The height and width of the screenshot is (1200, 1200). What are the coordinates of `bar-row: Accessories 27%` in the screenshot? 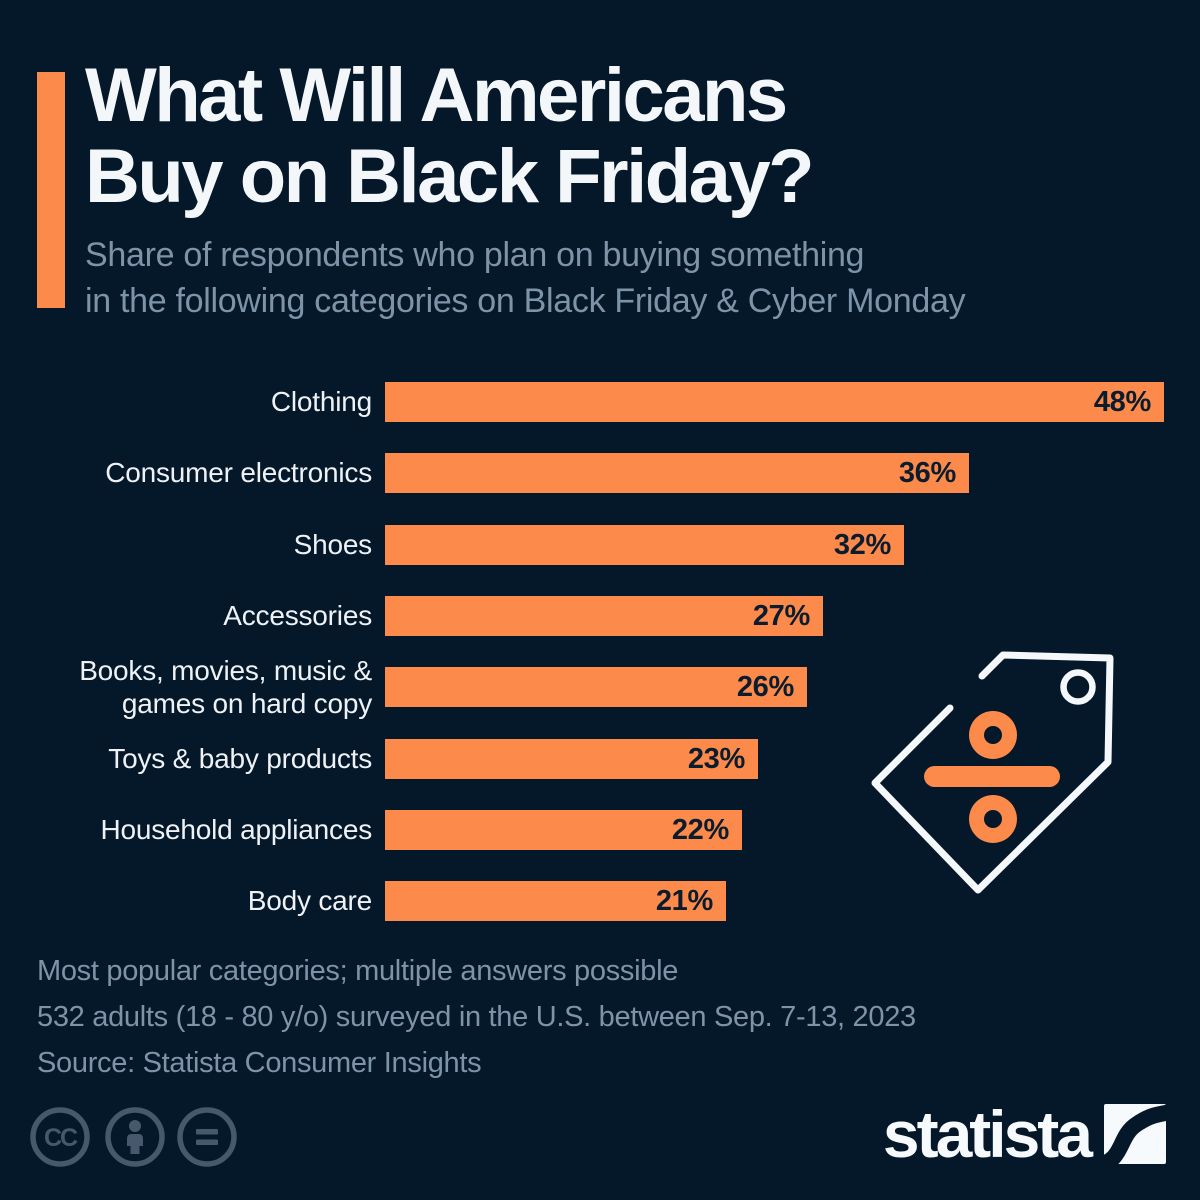 It's located at (600, 616).